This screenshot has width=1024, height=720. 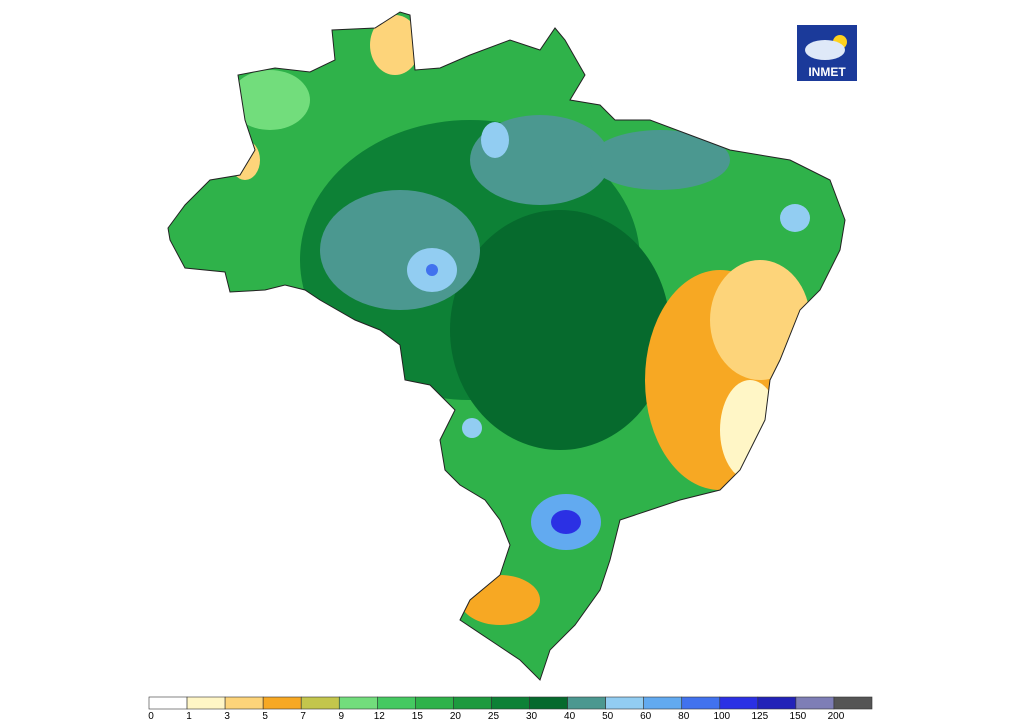 I want to click on logo-text: INMET, so click(x=827, y=72).